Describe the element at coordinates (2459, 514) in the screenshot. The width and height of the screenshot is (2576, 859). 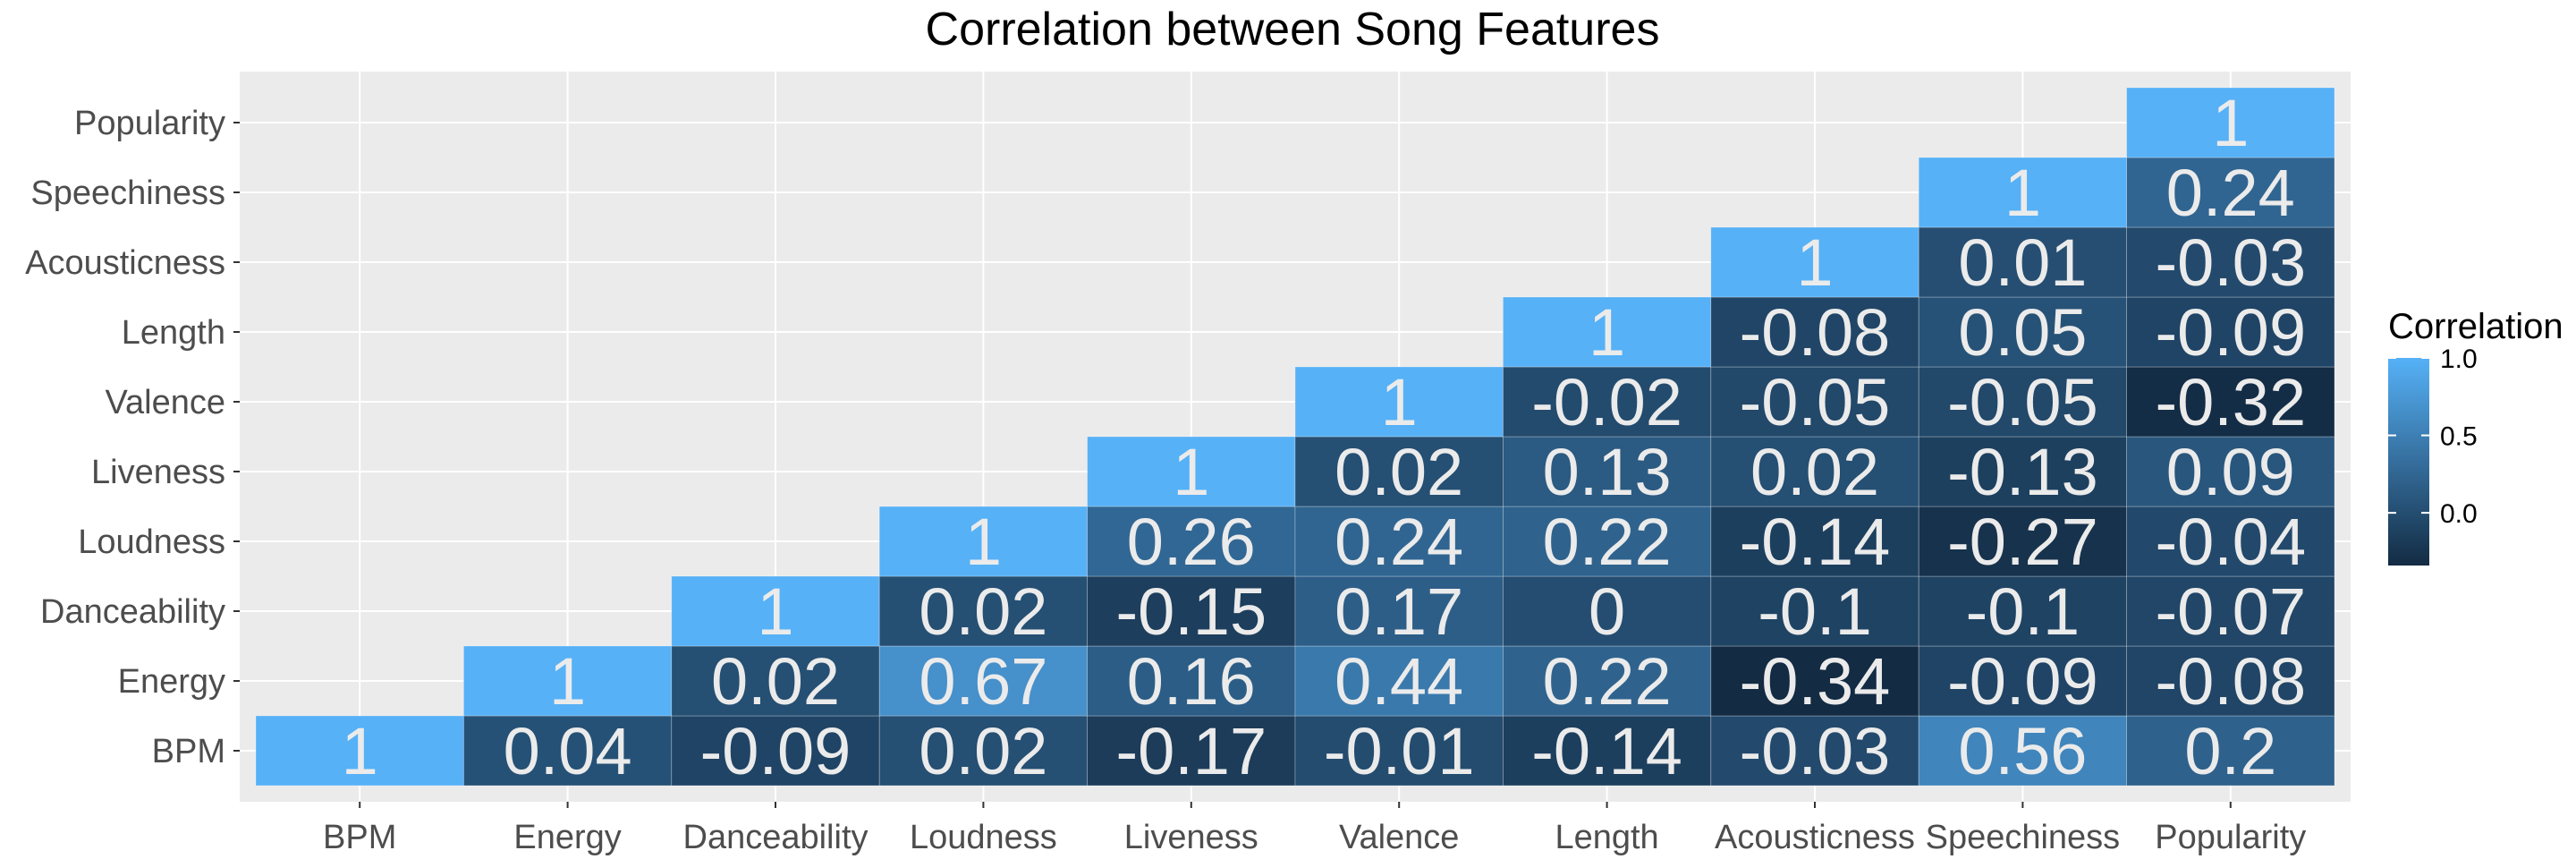
I see `legend-tick-label: 0.0` at that location.